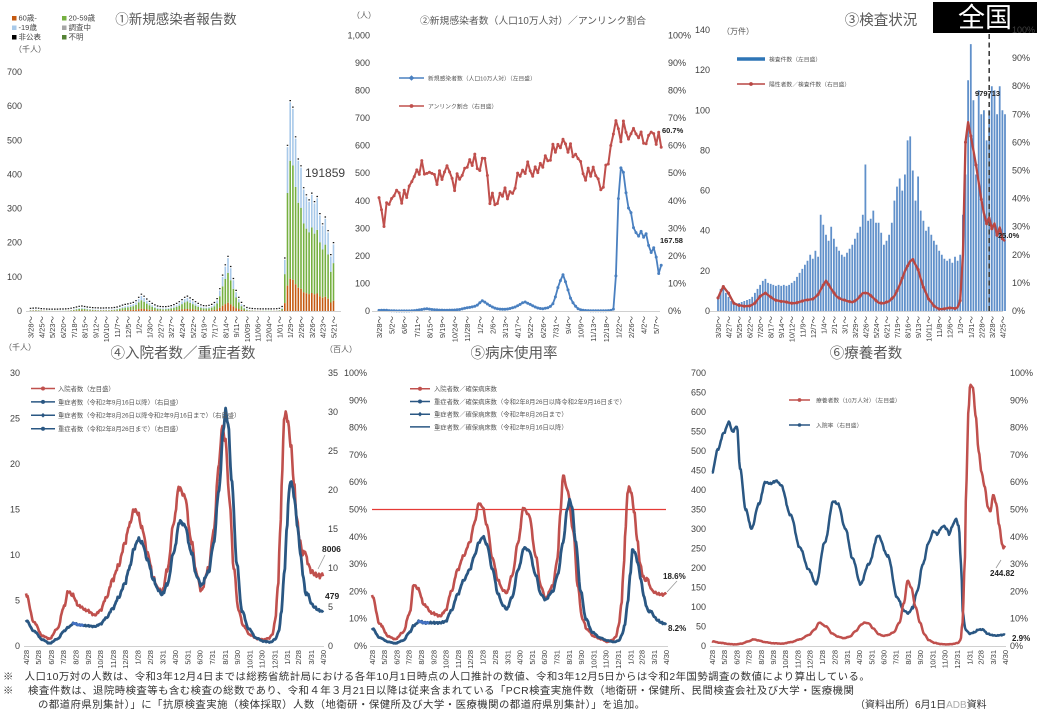  Describe the element at coordinates (738, 31) in the screenshot. I see `svg-text: （万件）` at that location.